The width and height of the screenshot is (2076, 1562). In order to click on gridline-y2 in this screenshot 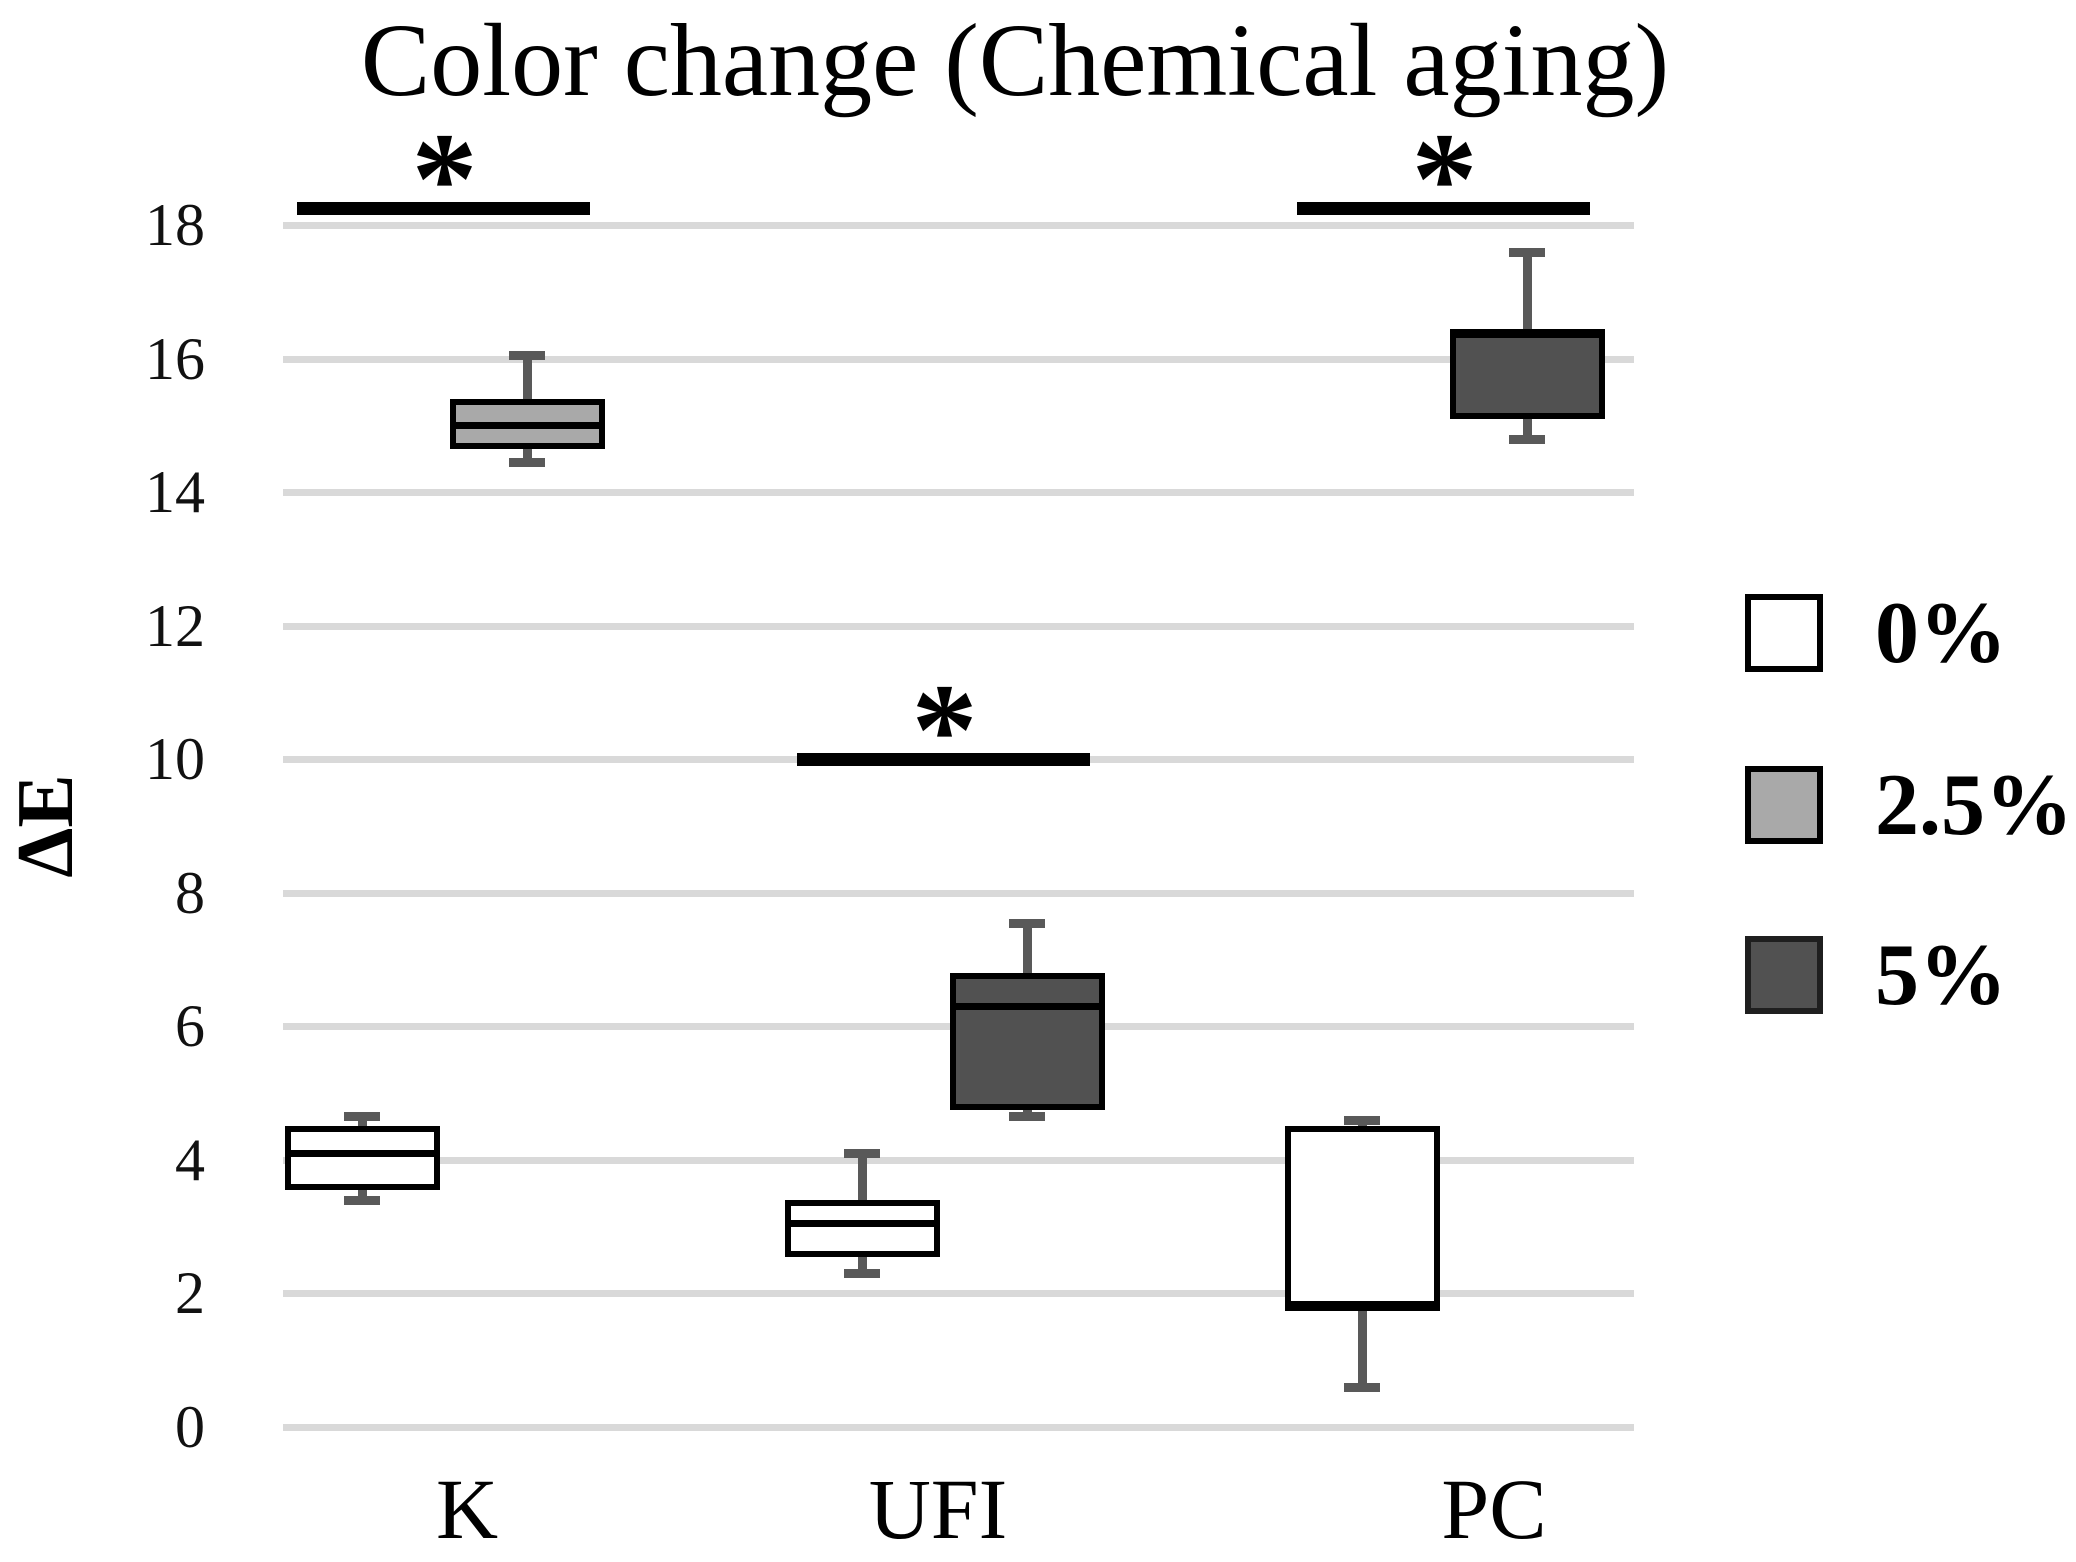, I will do `click(958, 1293)`.